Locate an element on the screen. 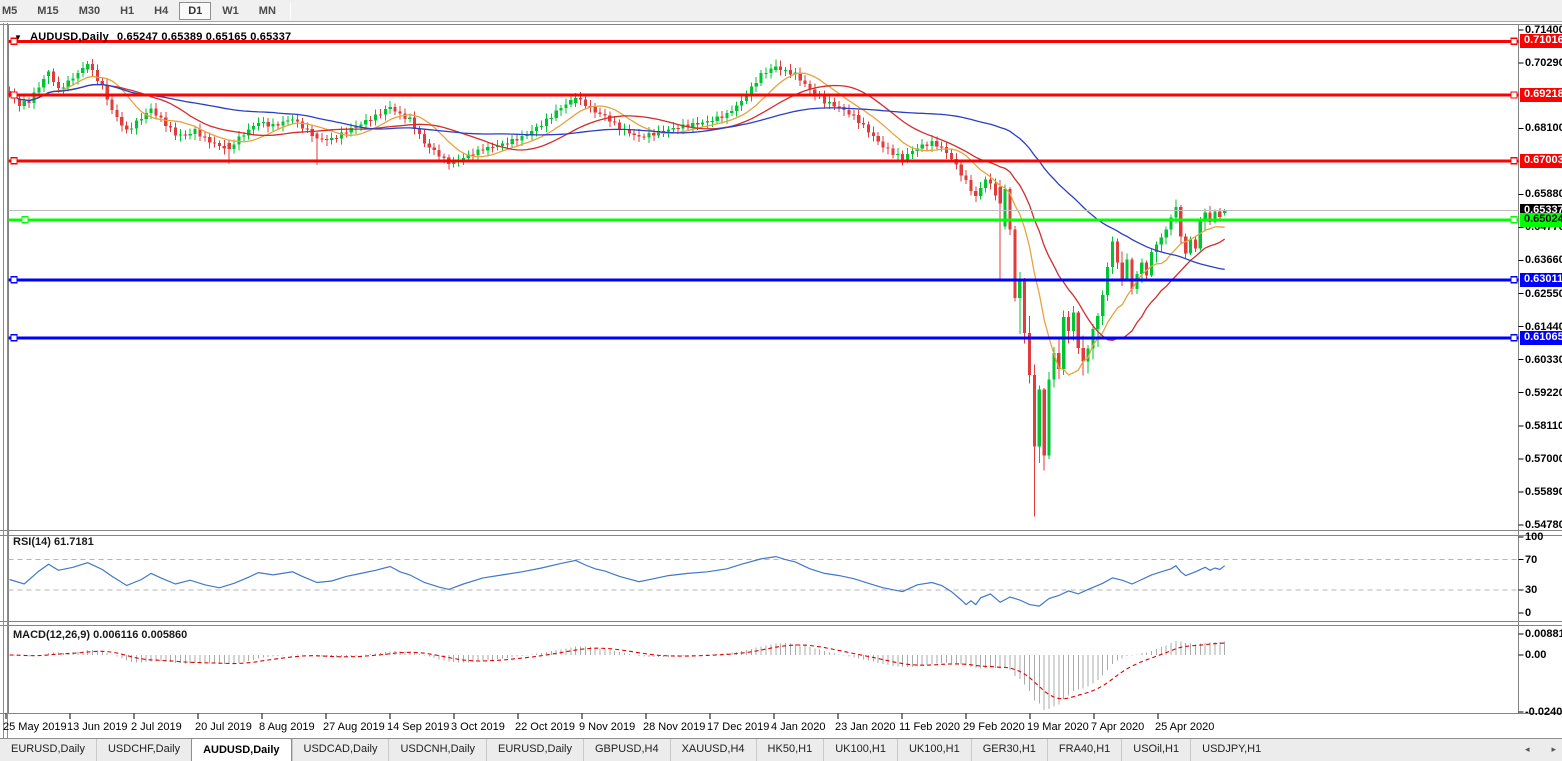 The image size is (1562, 761). tab-scroll-left-icon: ◂ is located at coordinates (1527, 749).